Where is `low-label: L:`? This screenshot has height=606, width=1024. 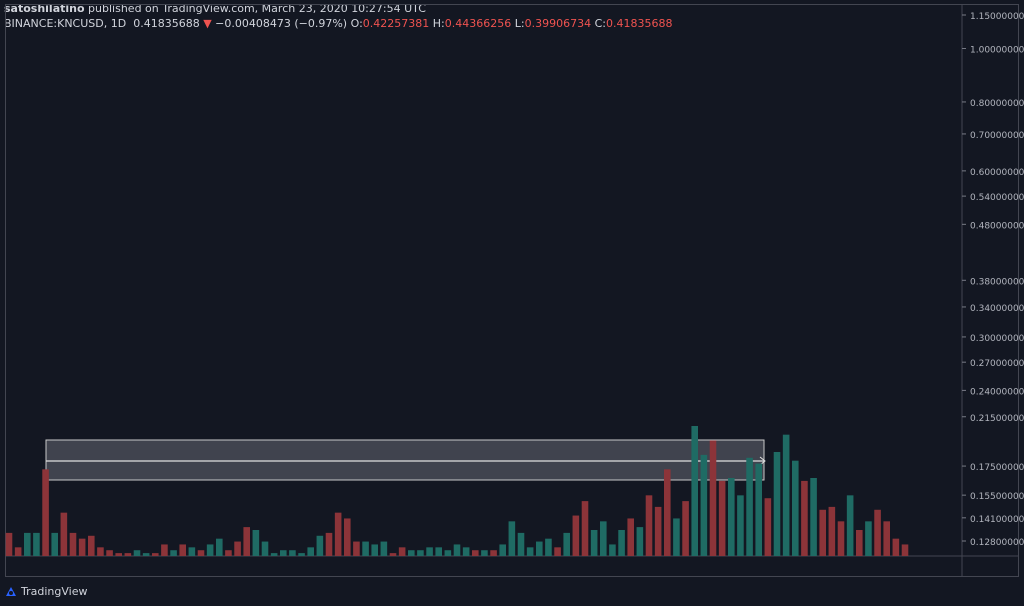
low-label: L: is located at coordinates (519, 23).